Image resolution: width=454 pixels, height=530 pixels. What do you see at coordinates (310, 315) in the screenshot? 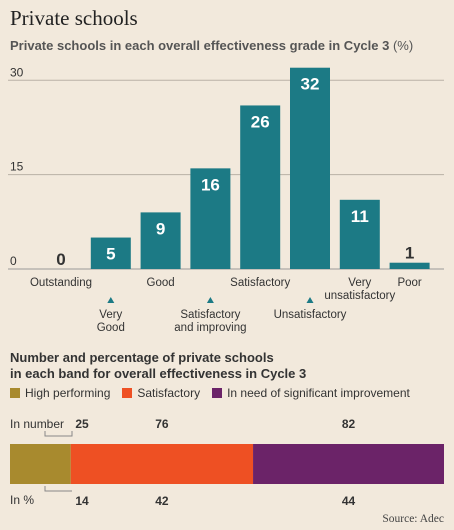
I see `x-category-label: Unsatisfactory` at bounding box center [310, 315].